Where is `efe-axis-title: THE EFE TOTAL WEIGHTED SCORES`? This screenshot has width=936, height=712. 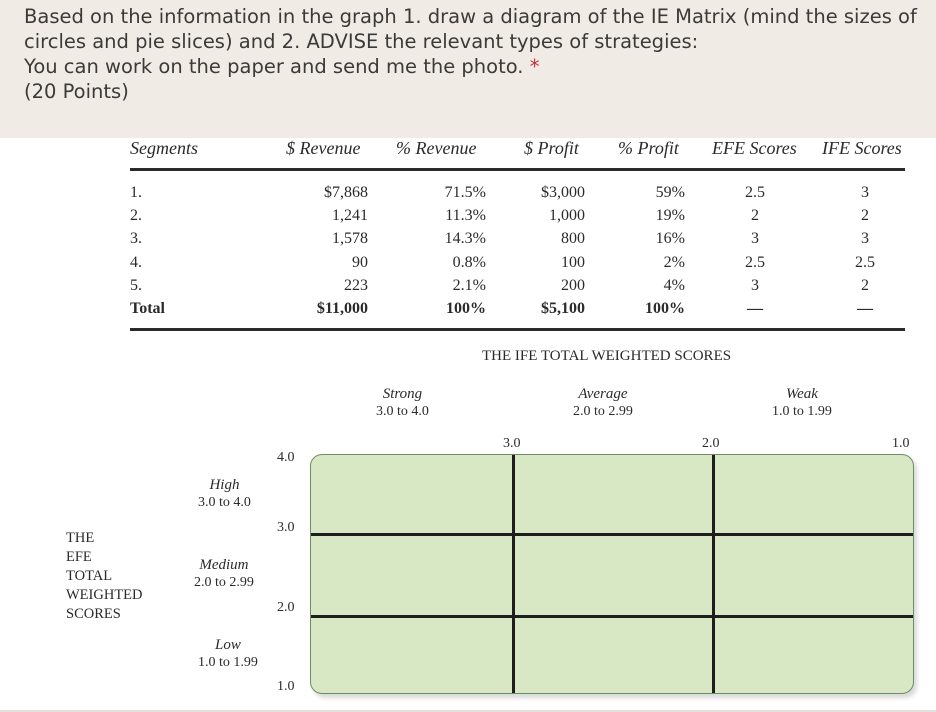
efe-axis-title: THE EFE TOTAL WEIGHTED SCORES is located at coordinates (104, 576).